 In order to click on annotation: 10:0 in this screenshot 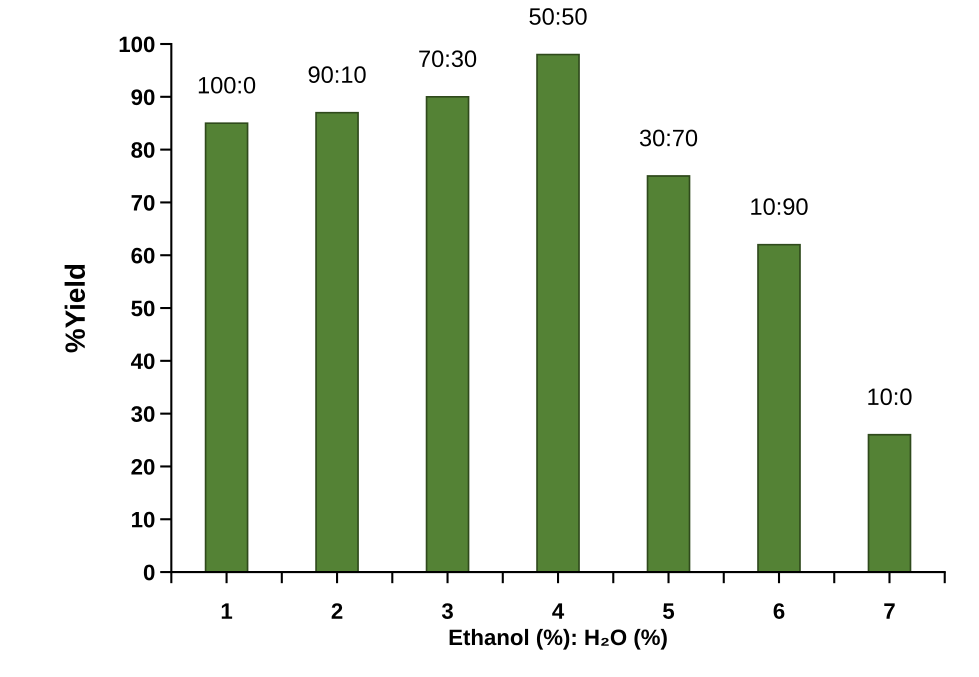, I will do `click(890, 397)`.